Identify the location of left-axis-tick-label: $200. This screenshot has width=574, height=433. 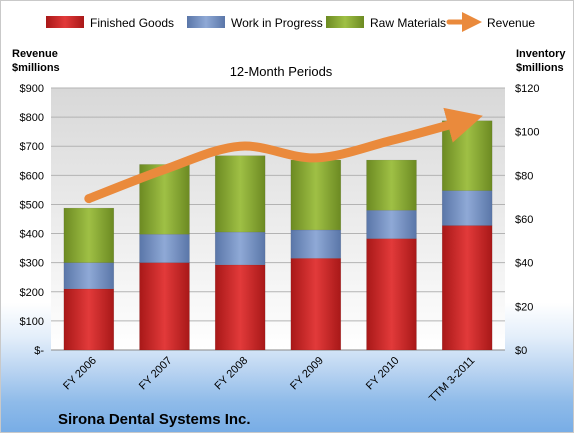
(32, 293).